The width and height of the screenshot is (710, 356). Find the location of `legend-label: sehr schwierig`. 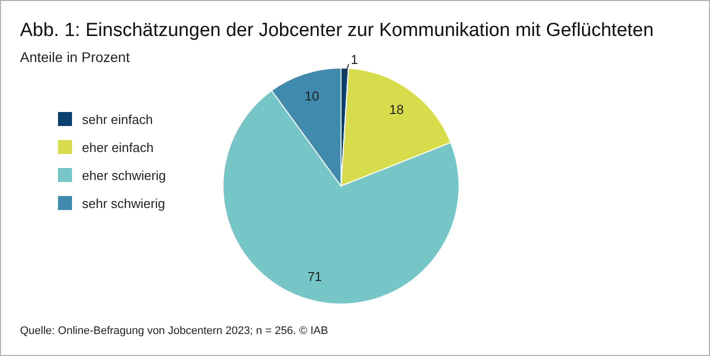

legend-label: sehr schwierig is located at coordinates (124, 203).